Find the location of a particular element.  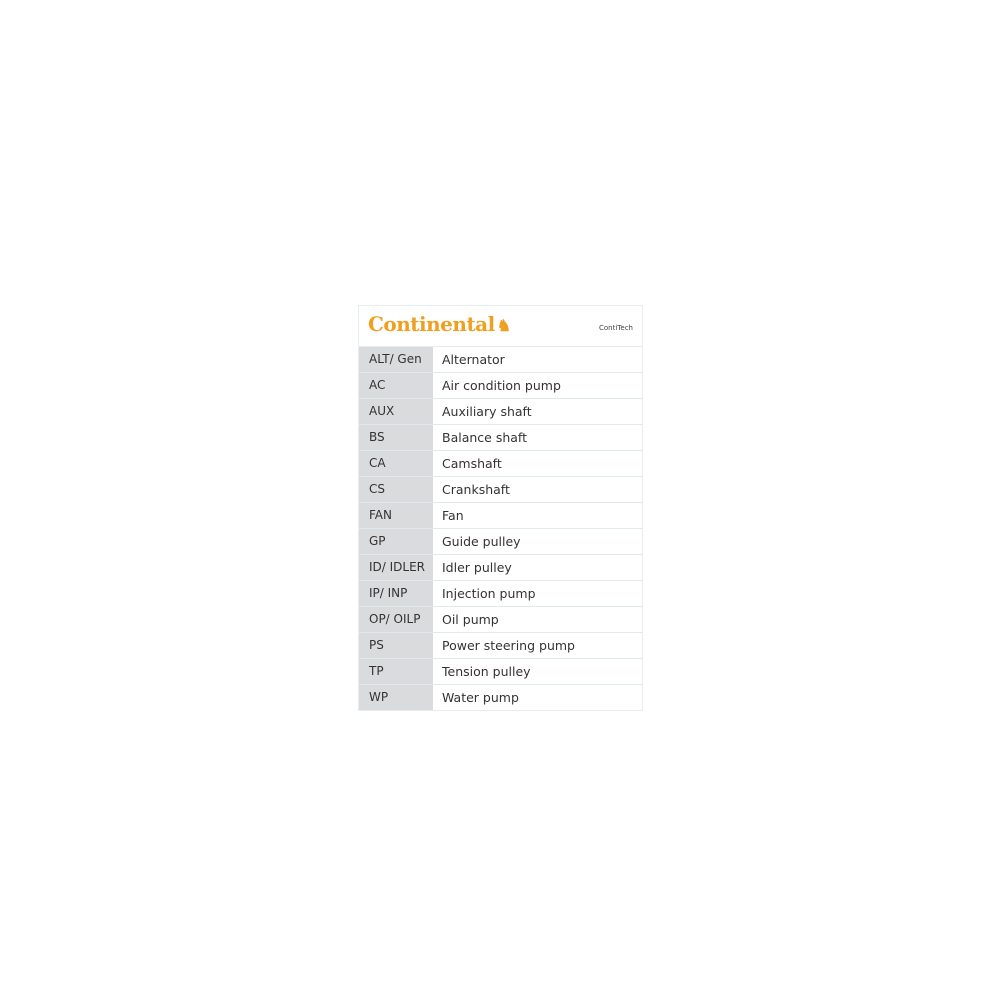

table-row: ALT/ Gen Alternator is located at coordinates (500, 360).